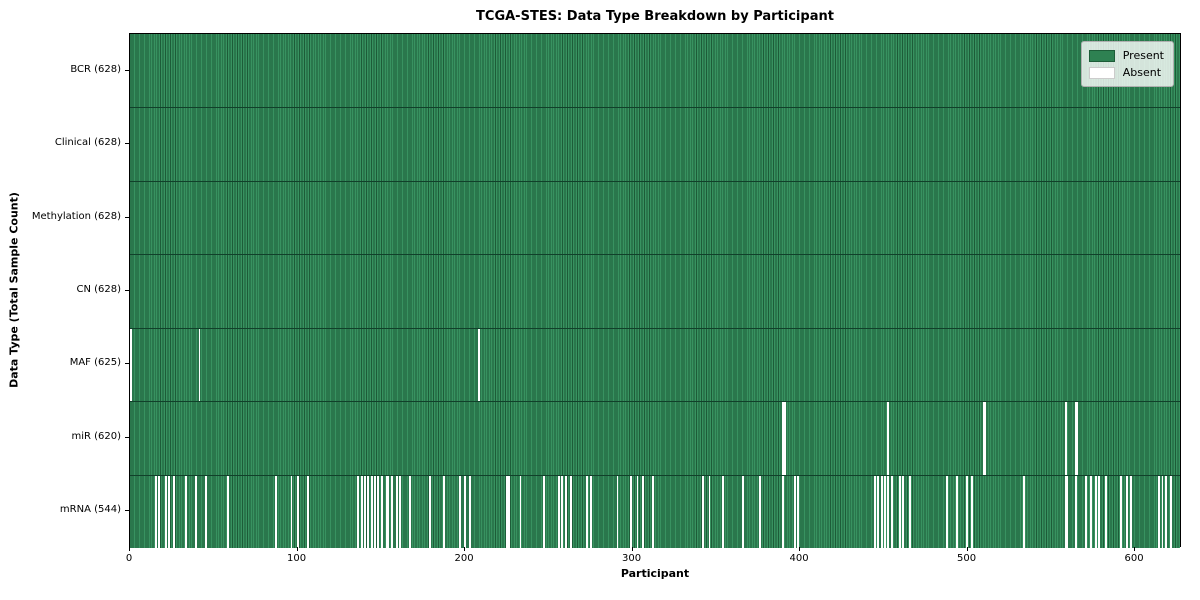  What do you see at coordinates (1143, 55) in the screenshot?
I see `legend-label-present: Present` at bounding box center [1143, 55].